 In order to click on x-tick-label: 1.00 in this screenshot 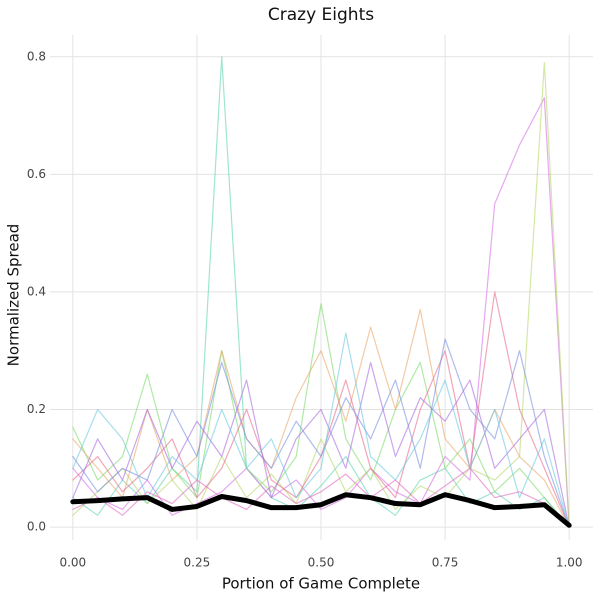, I will do `click(569, 563)`.